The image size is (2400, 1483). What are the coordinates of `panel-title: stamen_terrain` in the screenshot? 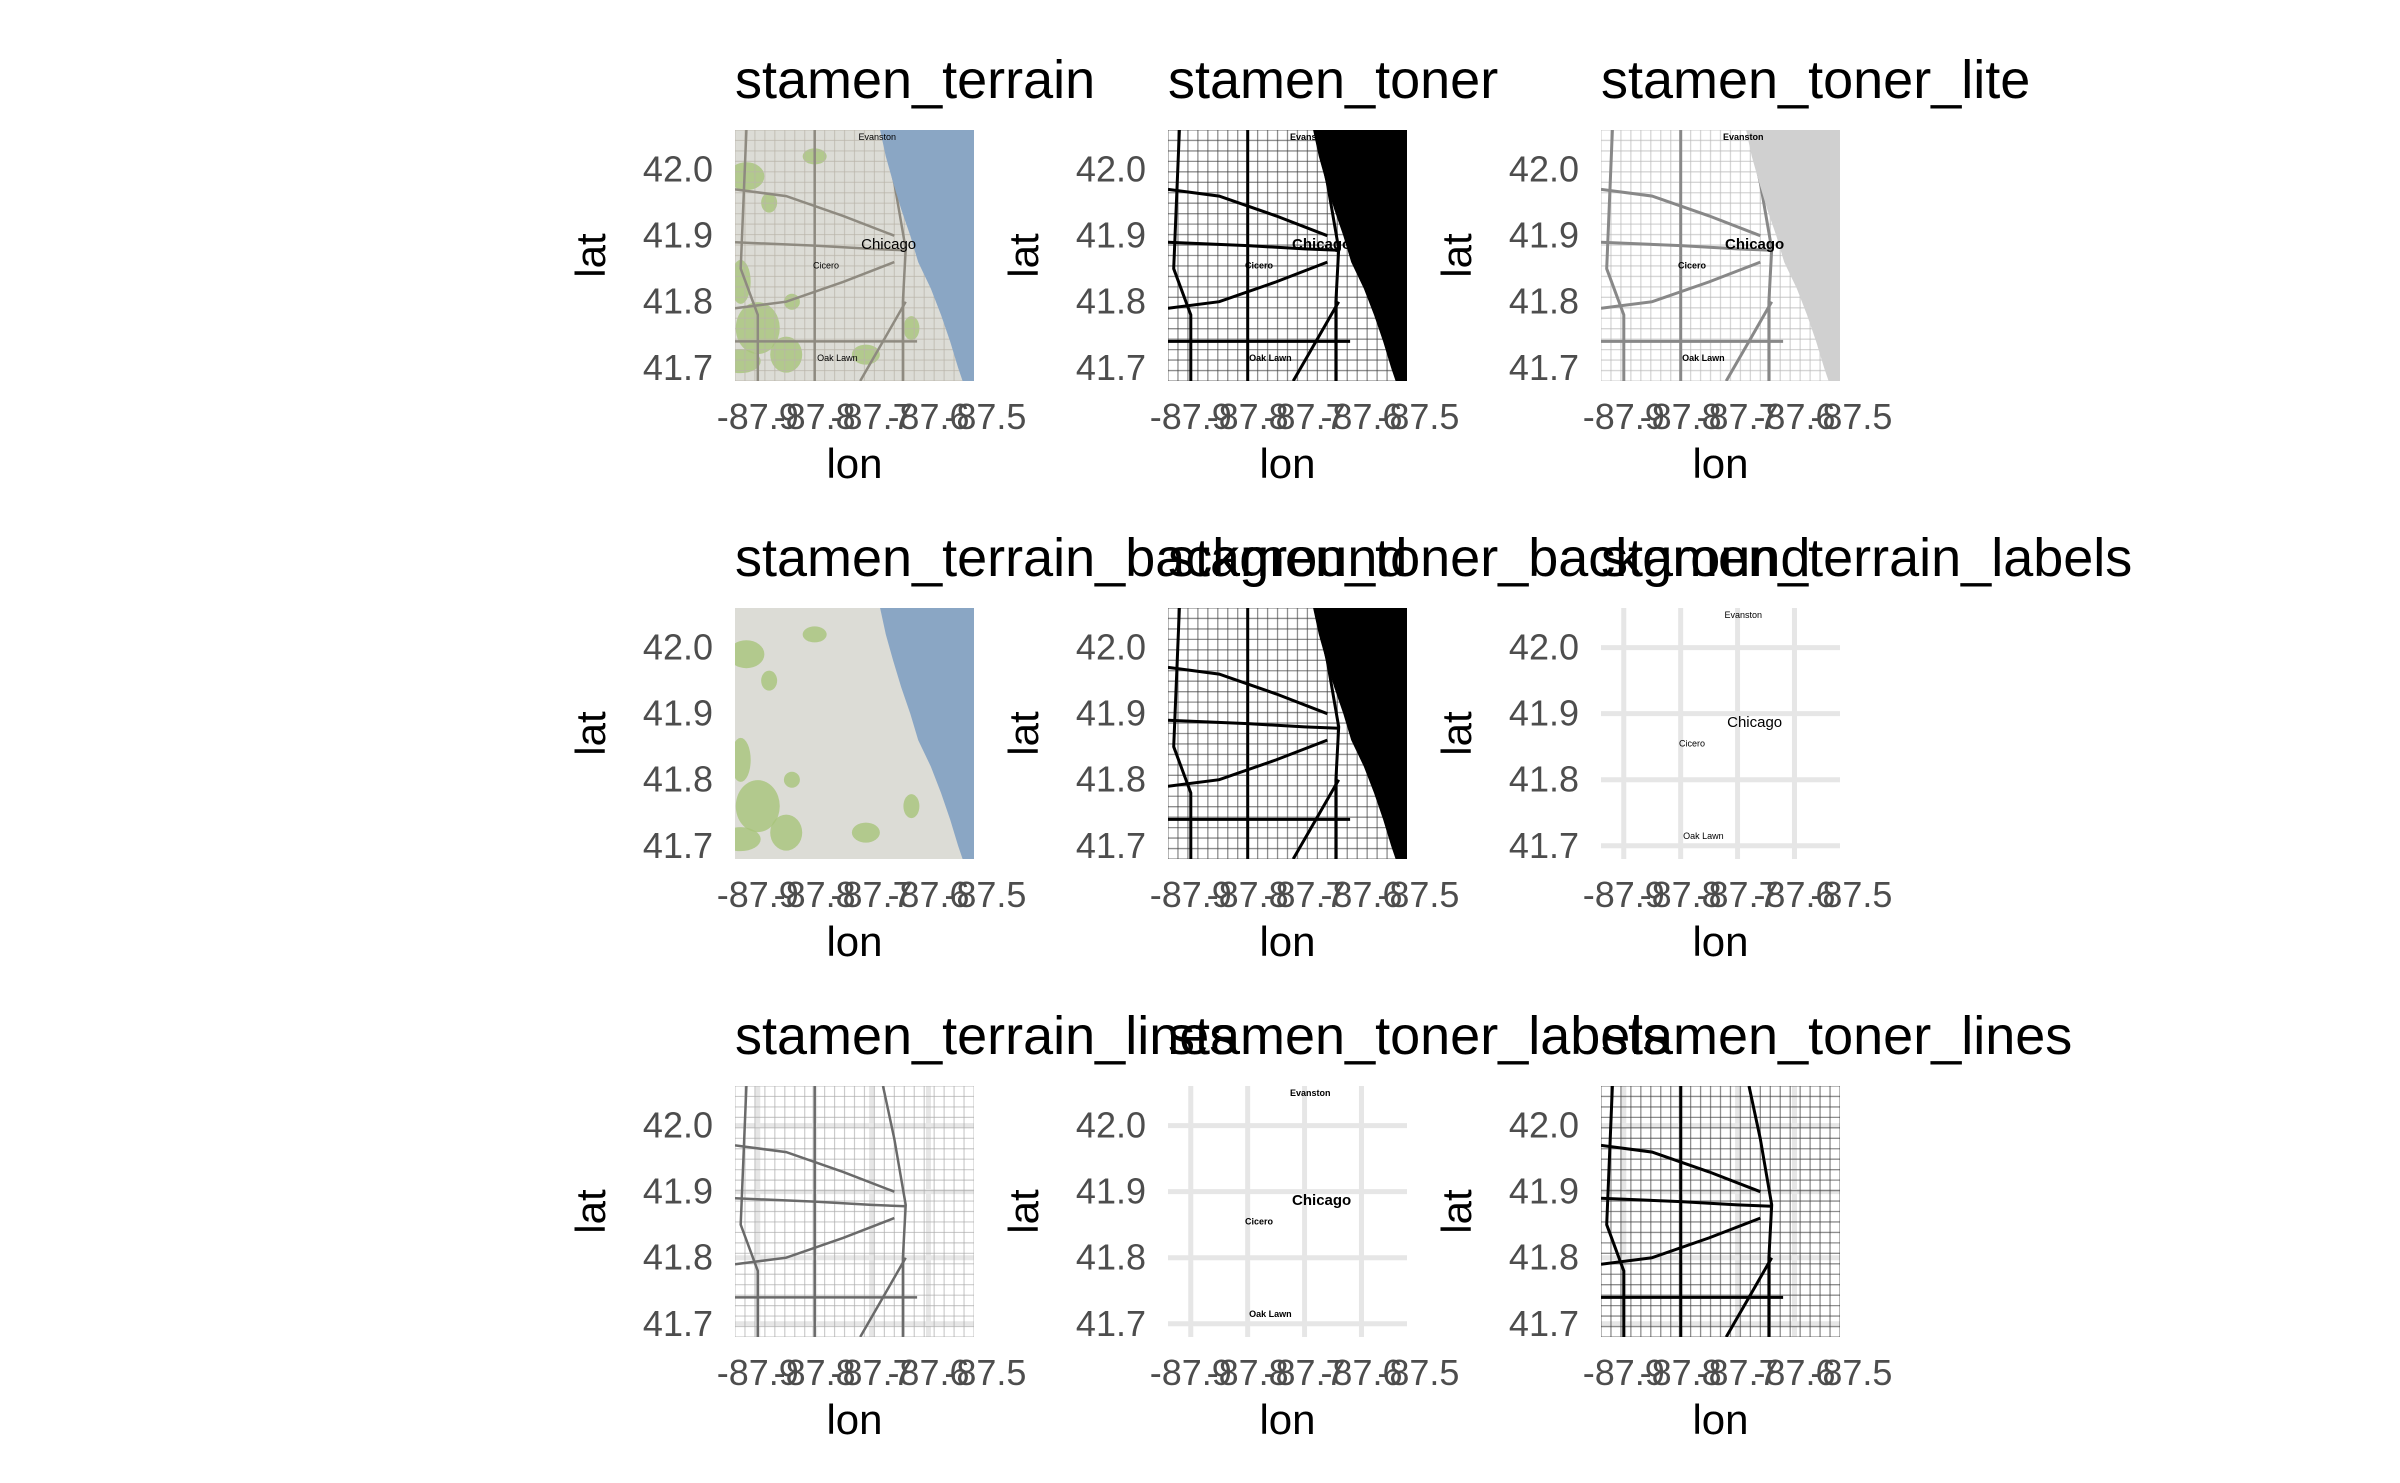 It's located at (915, 80).